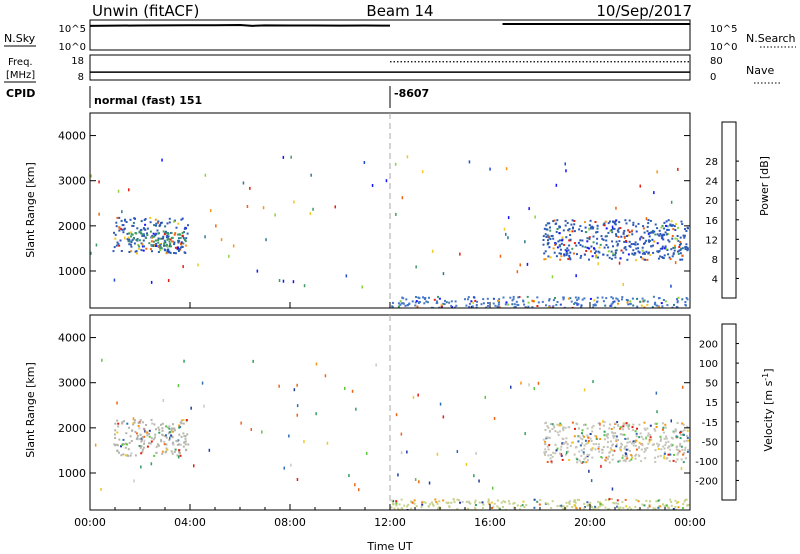 The width and height of the screenshot is (800, 554). I want to click on power-colorbar-label: Power [dB], so click(764, 186).